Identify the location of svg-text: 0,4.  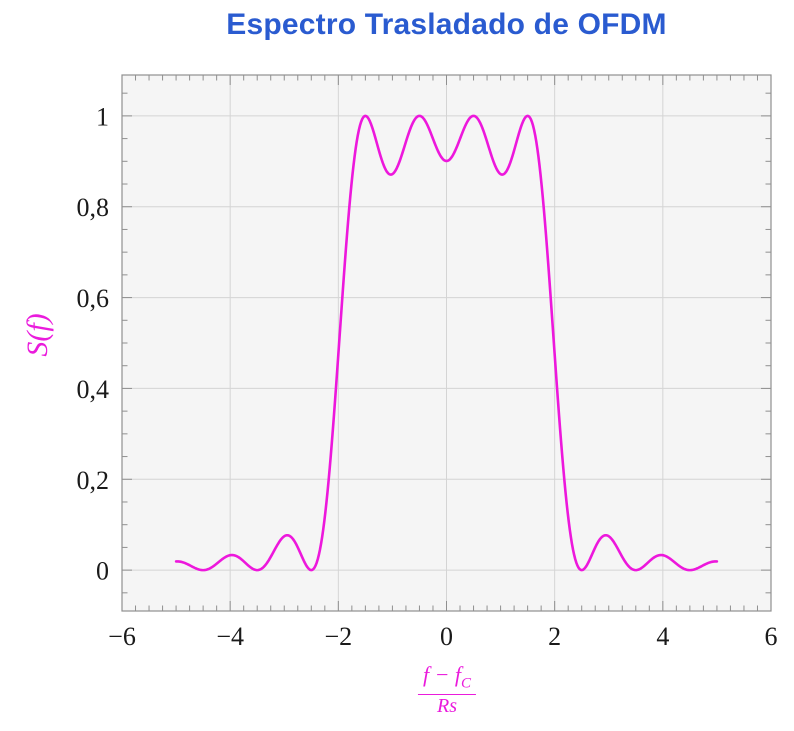
(93, 389).